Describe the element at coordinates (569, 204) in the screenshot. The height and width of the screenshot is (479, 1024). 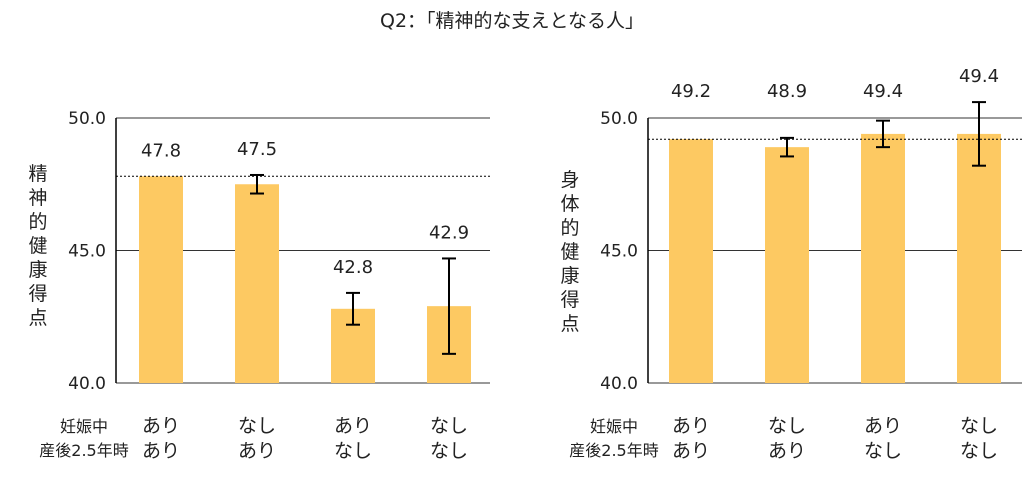
I see `y-axis-label-char: 体` at that location.